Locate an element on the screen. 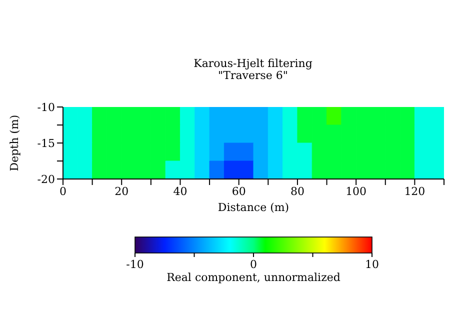  y-tick-label: -10 is located at coordinates (46, 107).